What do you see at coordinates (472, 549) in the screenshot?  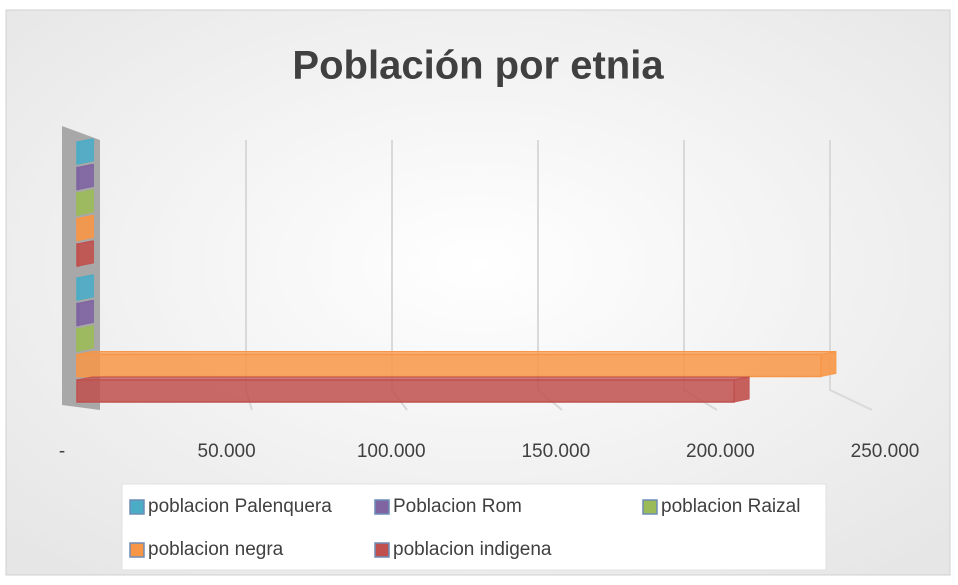 I see `legend-label: poblacion indigena` at bounding box center [472, 549].